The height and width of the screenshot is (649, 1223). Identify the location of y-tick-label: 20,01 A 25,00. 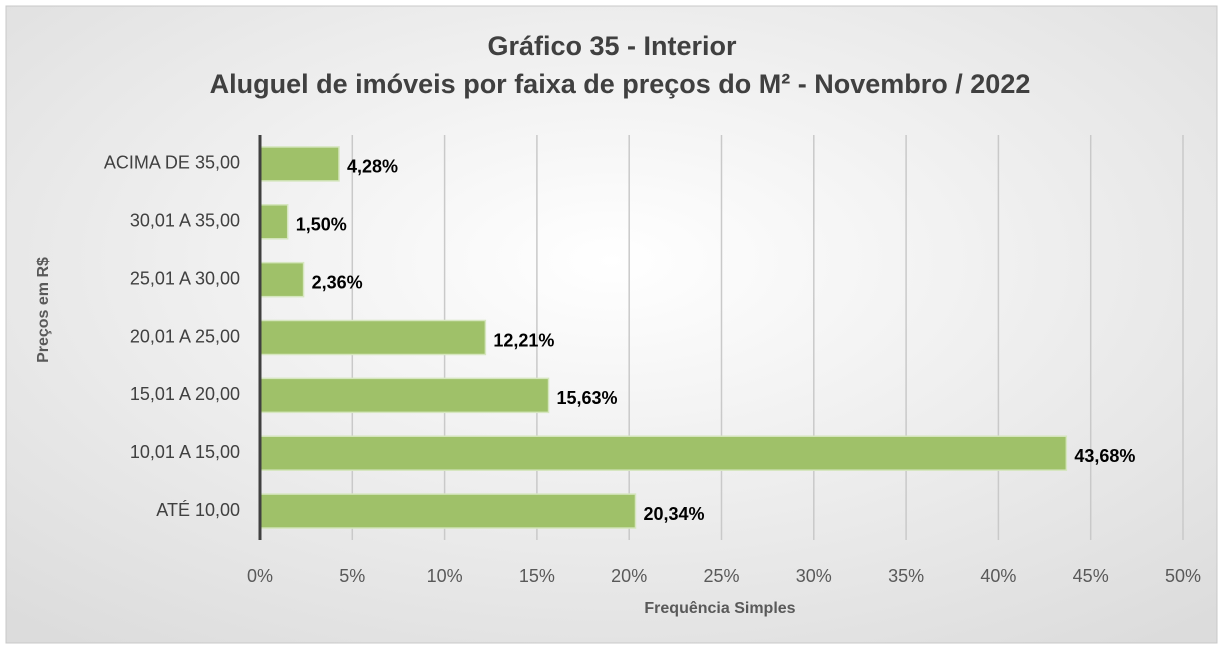
(185, 336).